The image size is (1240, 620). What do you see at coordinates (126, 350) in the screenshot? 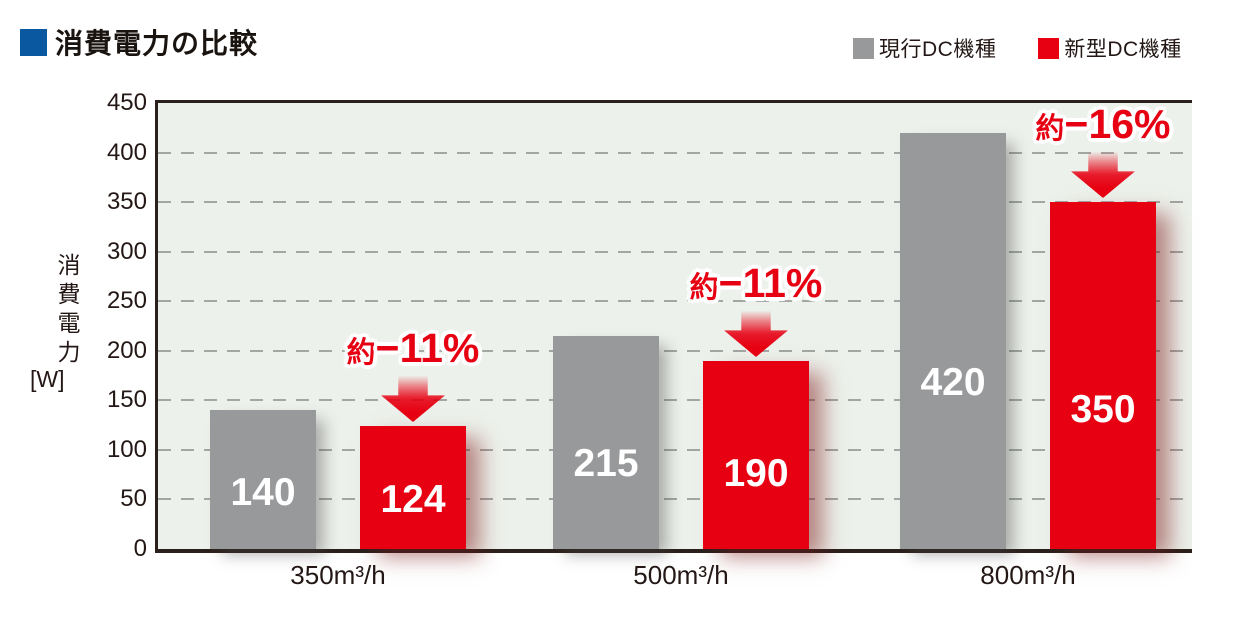
I see `y-tick-label-200: 200` at bounding box center [126, 350].